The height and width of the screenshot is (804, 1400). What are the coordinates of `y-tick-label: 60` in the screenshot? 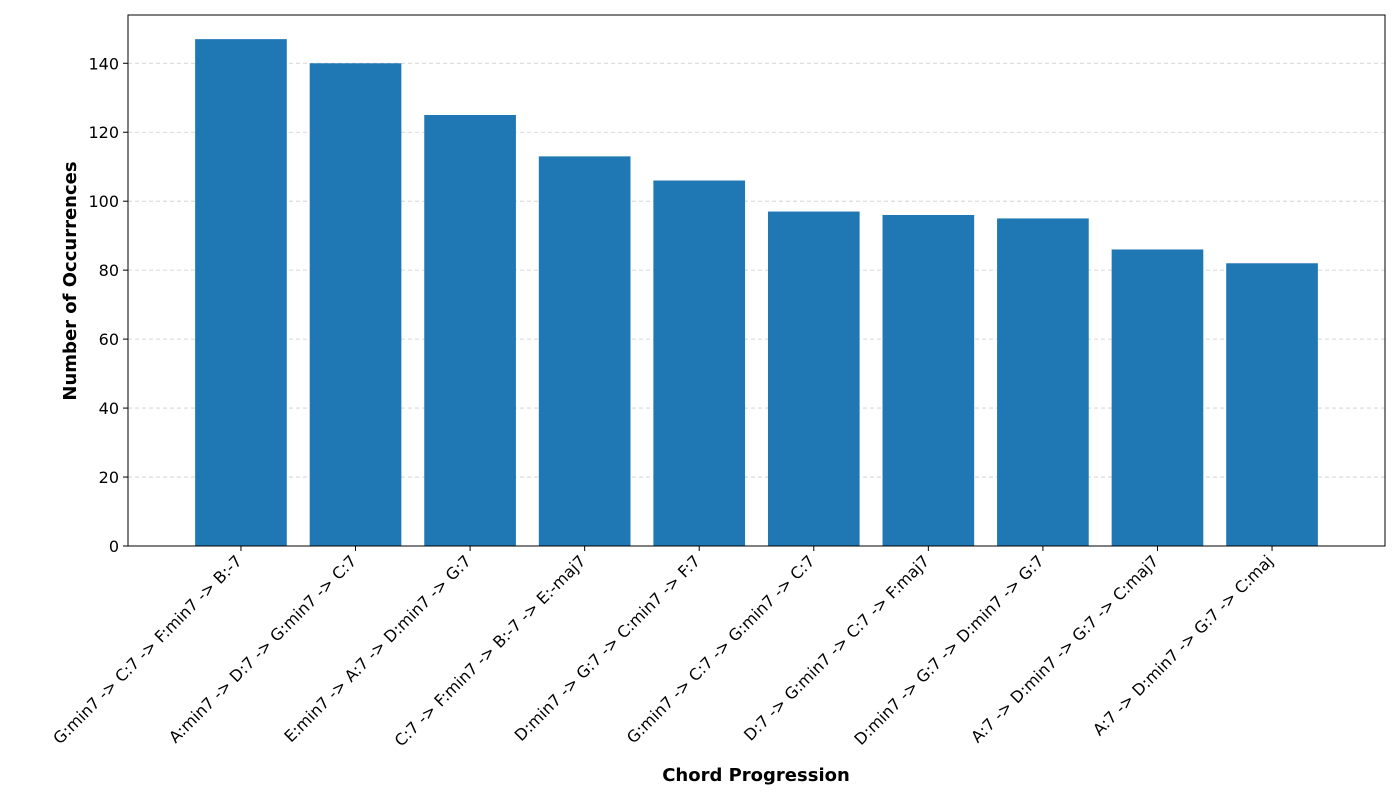 It's located at (109, 339).